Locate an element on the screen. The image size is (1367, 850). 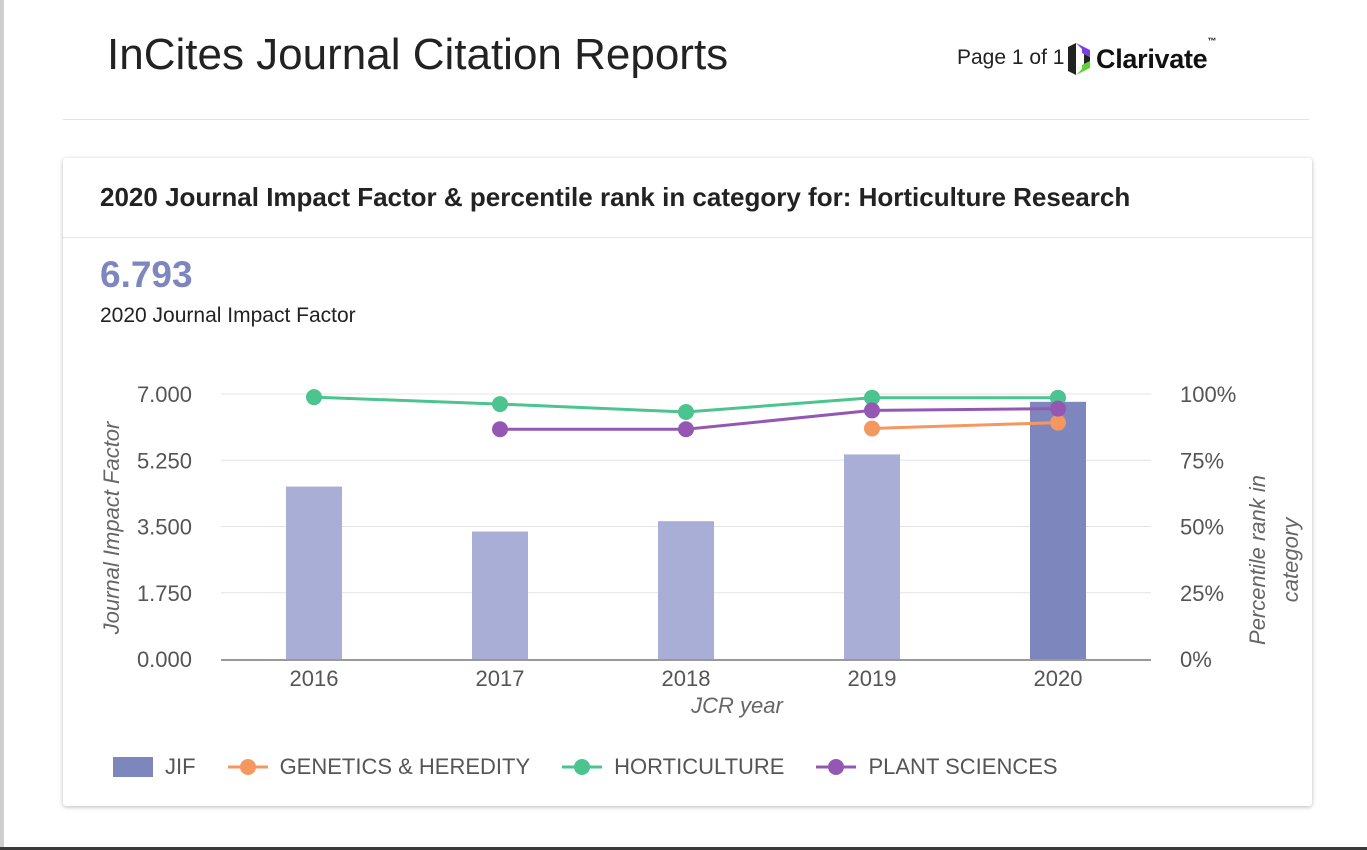
y-tick-label: 1.750 is located at coordinates (164, 593).